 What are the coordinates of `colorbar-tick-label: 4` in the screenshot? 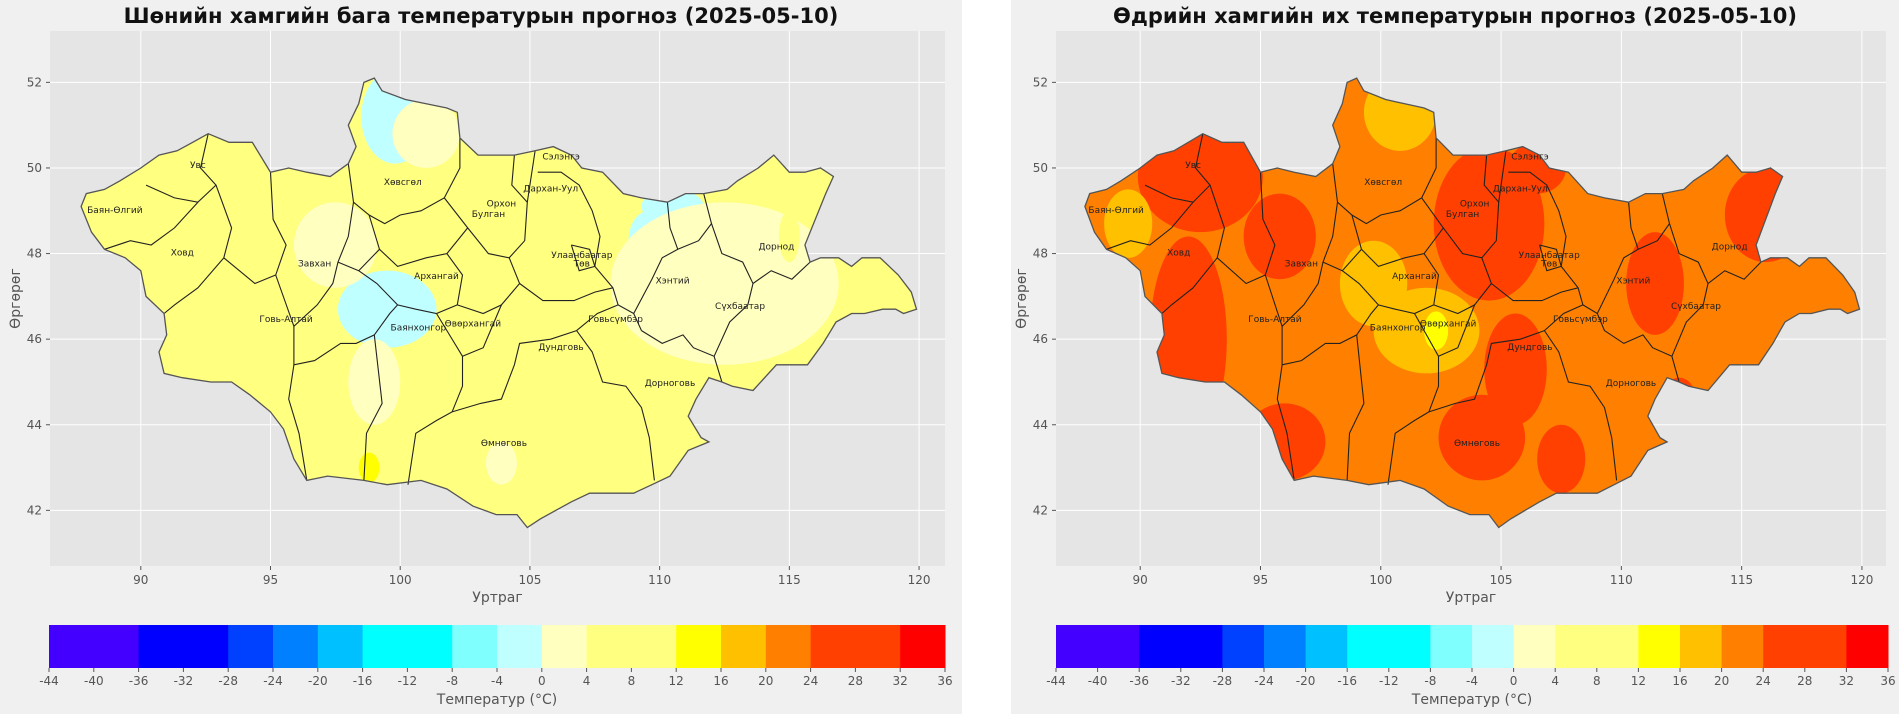 It's located at (587, 681).